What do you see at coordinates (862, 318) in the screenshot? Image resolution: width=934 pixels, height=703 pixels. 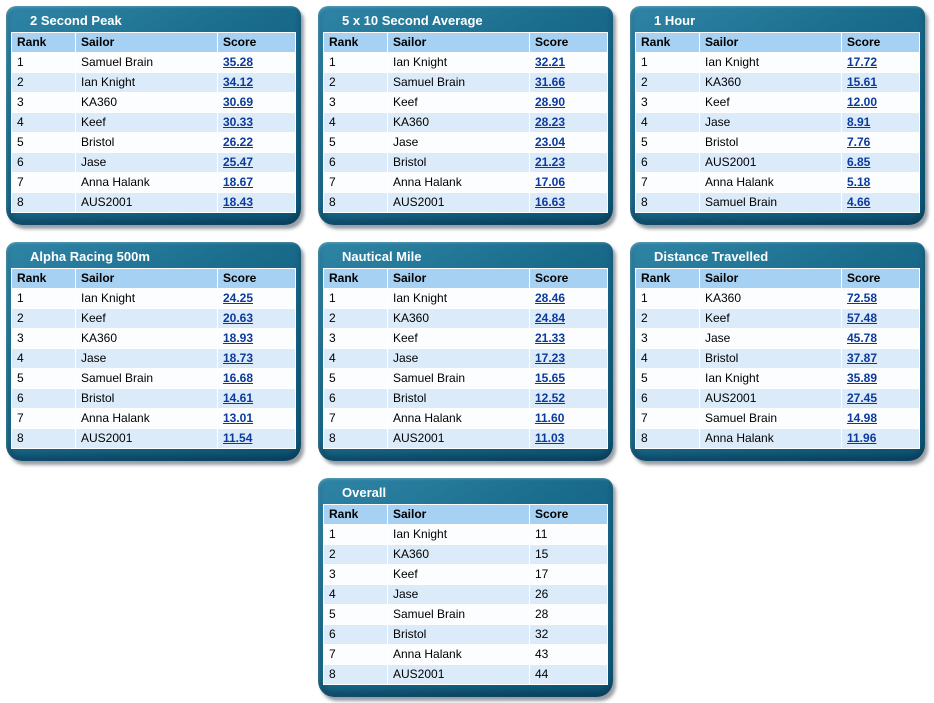 I see `score-link: 57.48` at bounding box center [862, 318].